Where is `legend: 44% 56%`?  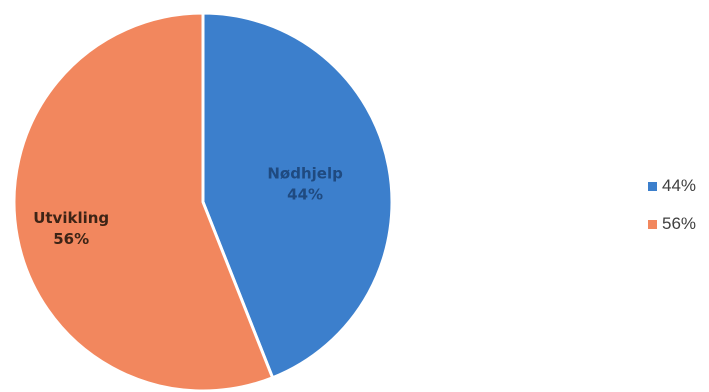 legend: 44% 56% is located at coordinates (672, 205).